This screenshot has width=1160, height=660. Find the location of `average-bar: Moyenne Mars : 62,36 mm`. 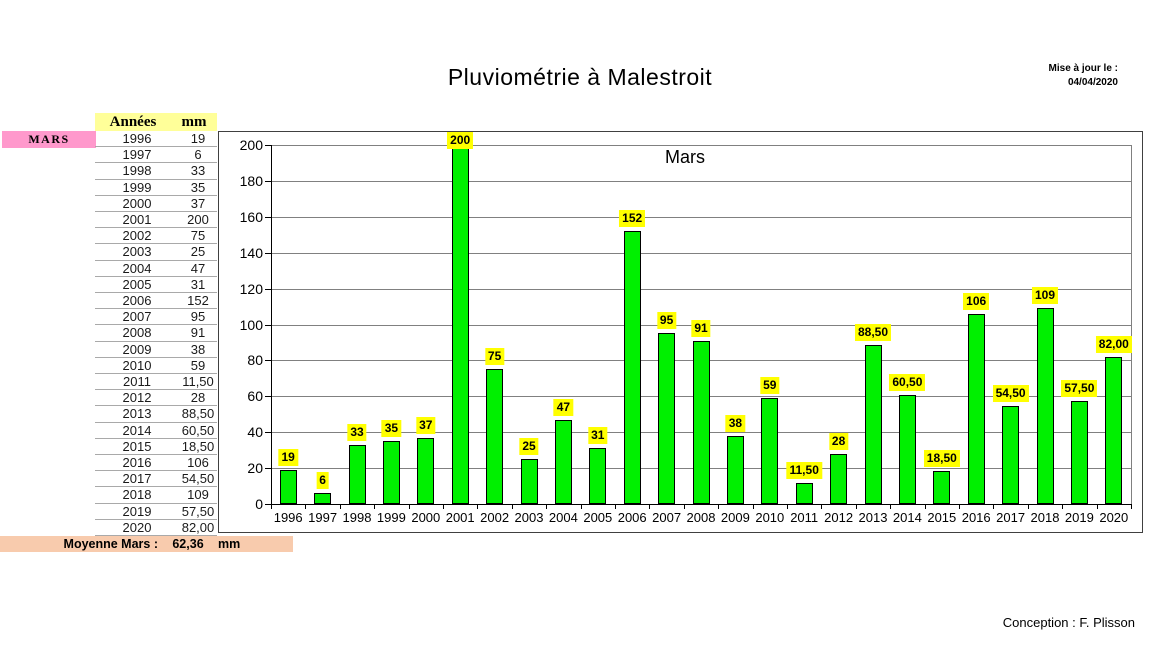

average-bar: Moyenne Mars : 62,36 mm is located at coordinates (146, 544).